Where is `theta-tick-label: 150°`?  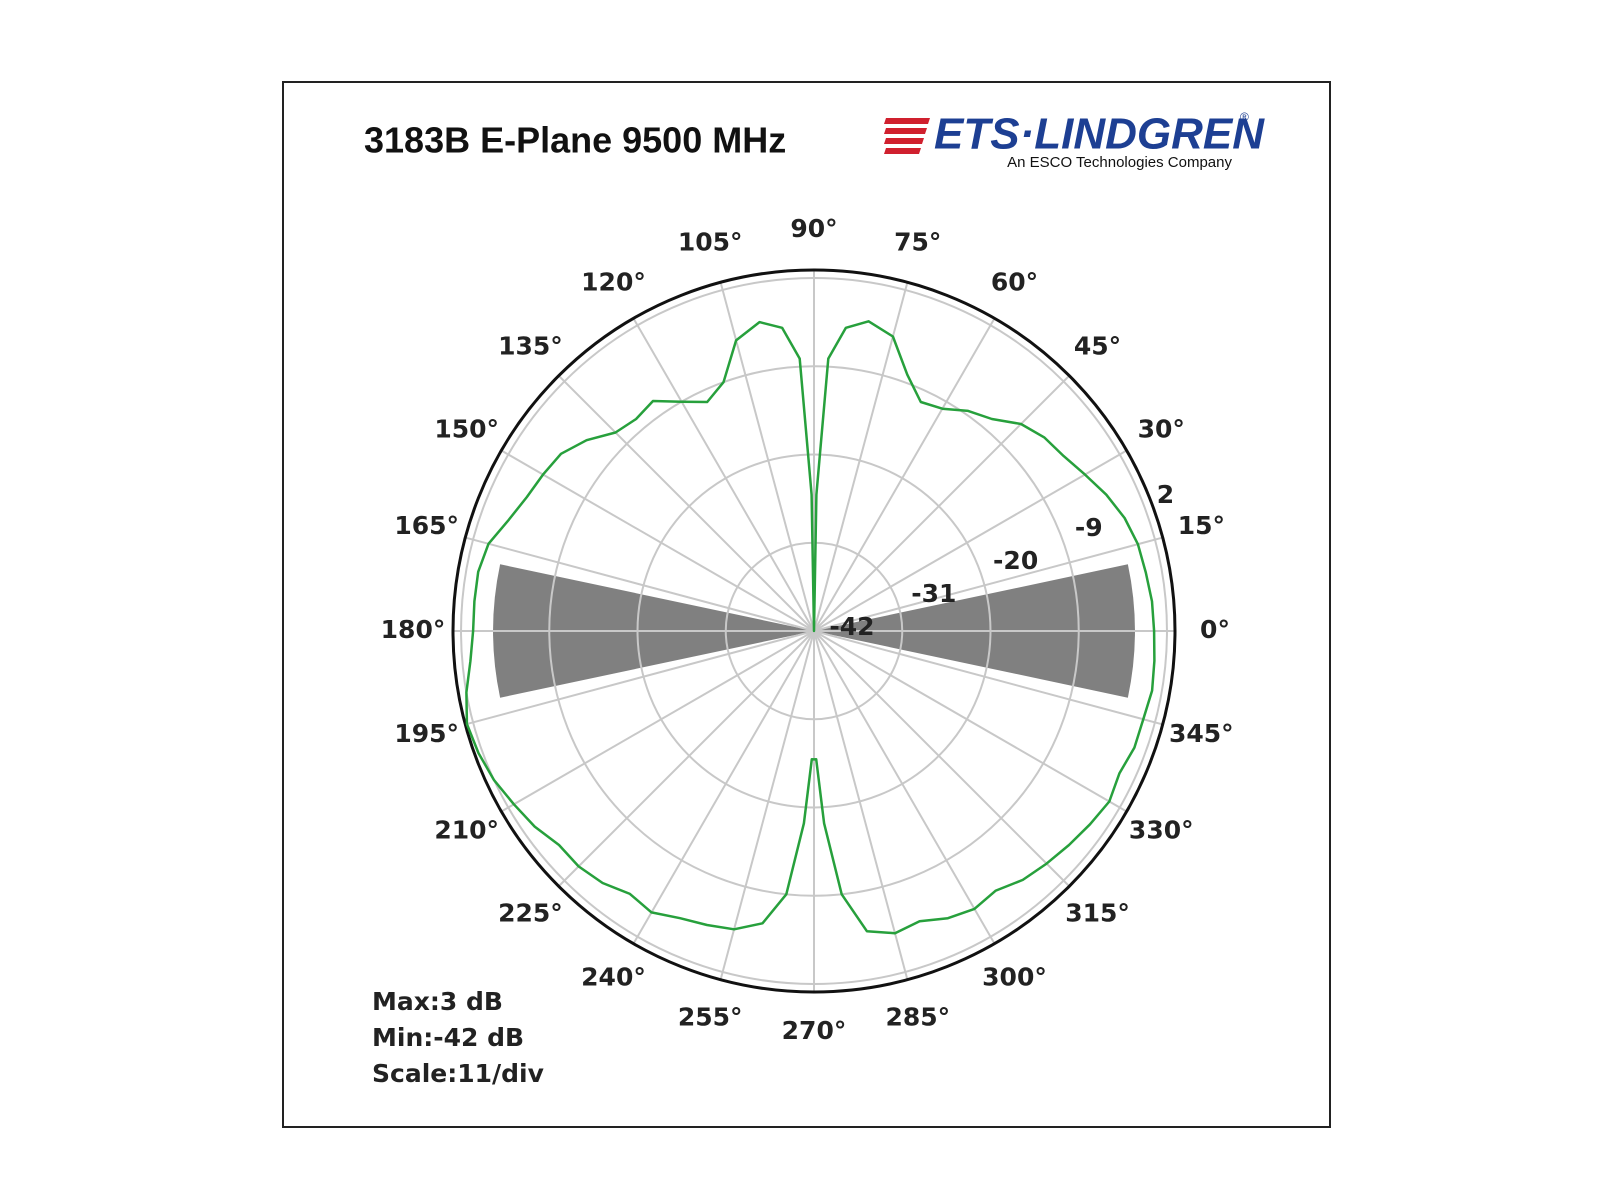
theta-tick-label: 150° is located at coordinates (466, 429).